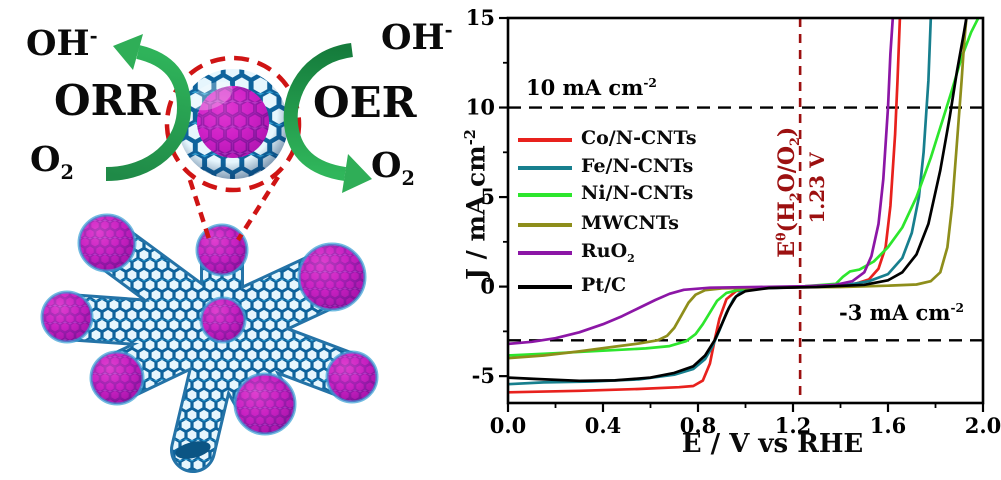  I want to click on y-tick-label: 10, so click(480, 107).